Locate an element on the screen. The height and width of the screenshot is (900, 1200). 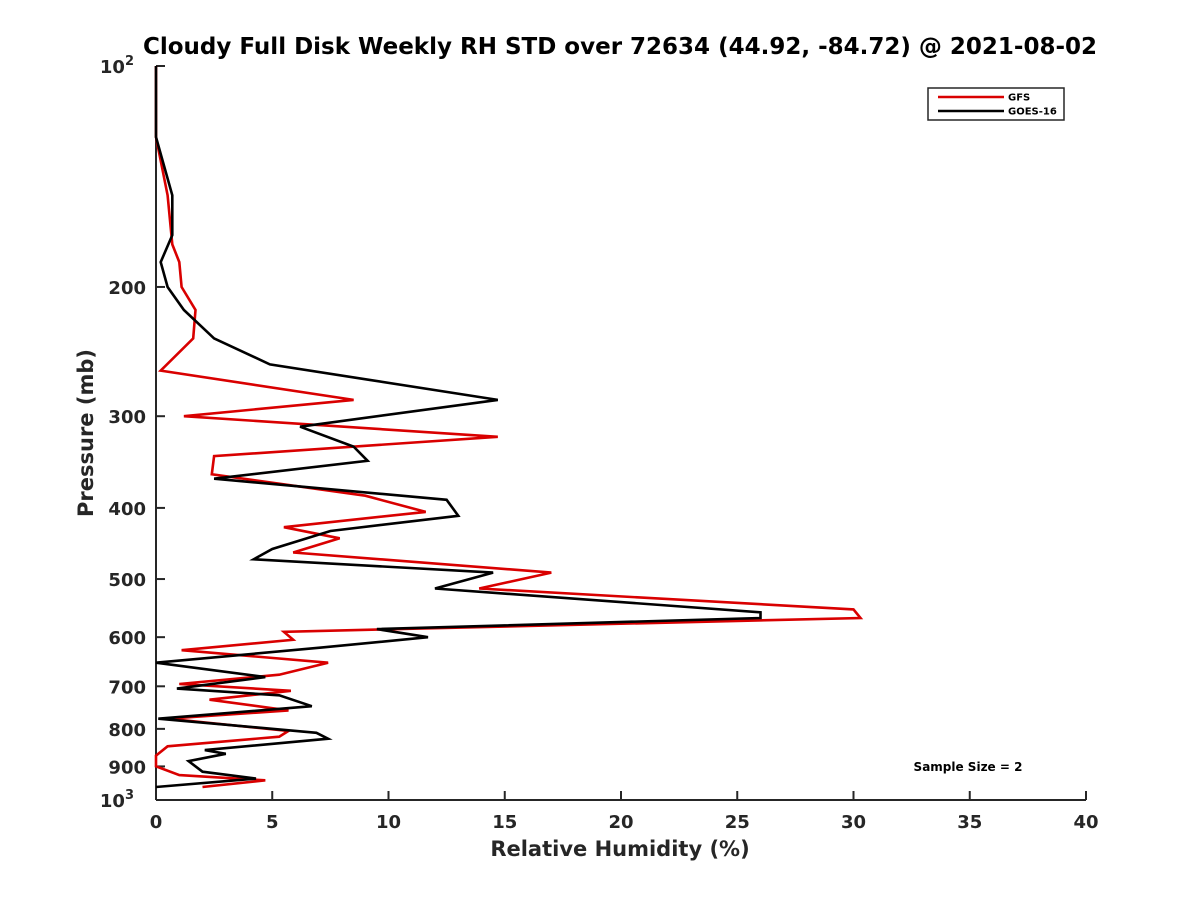
x-axis-label: Relative Humidity (%) is located at coordinates (619, 849).